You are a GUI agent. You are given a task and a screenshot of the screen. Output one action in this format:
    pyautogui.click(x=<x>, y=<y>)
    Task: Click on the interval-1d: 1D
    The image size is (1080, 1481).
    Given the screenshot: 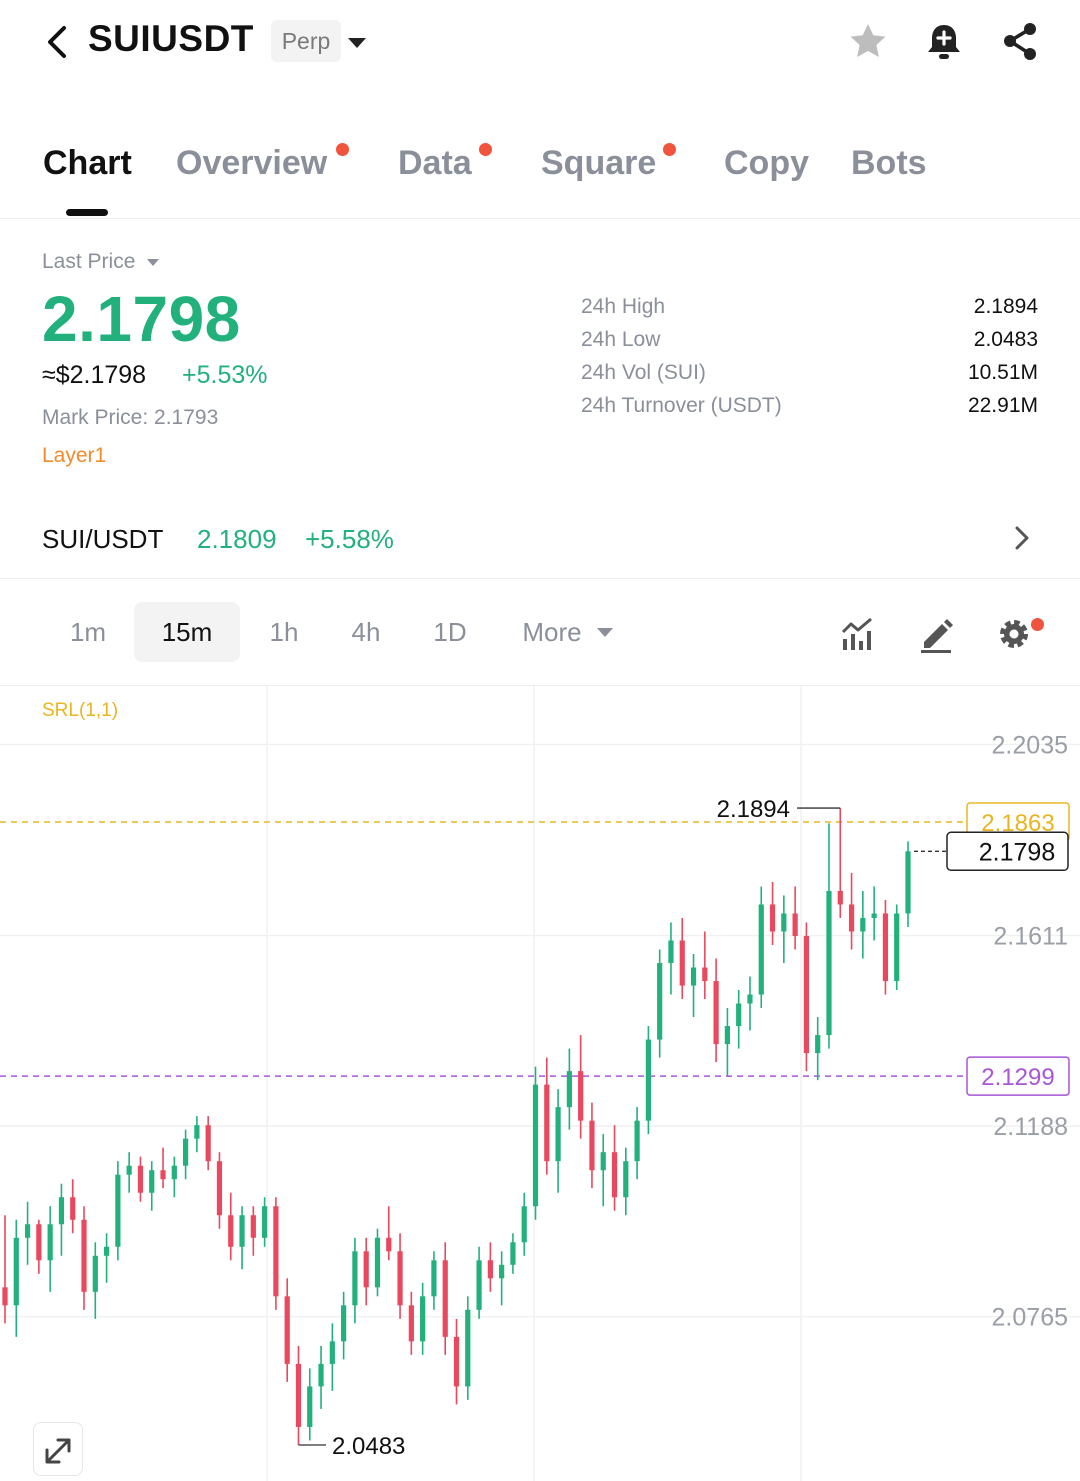 What is the action you would take?
    pyautogui.click(x=450, y=632)
    